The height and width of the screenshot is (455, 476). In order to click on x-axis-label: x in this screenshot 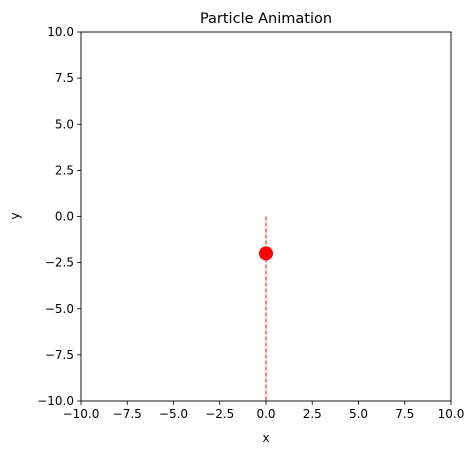, I will do `click(265, 438)`.